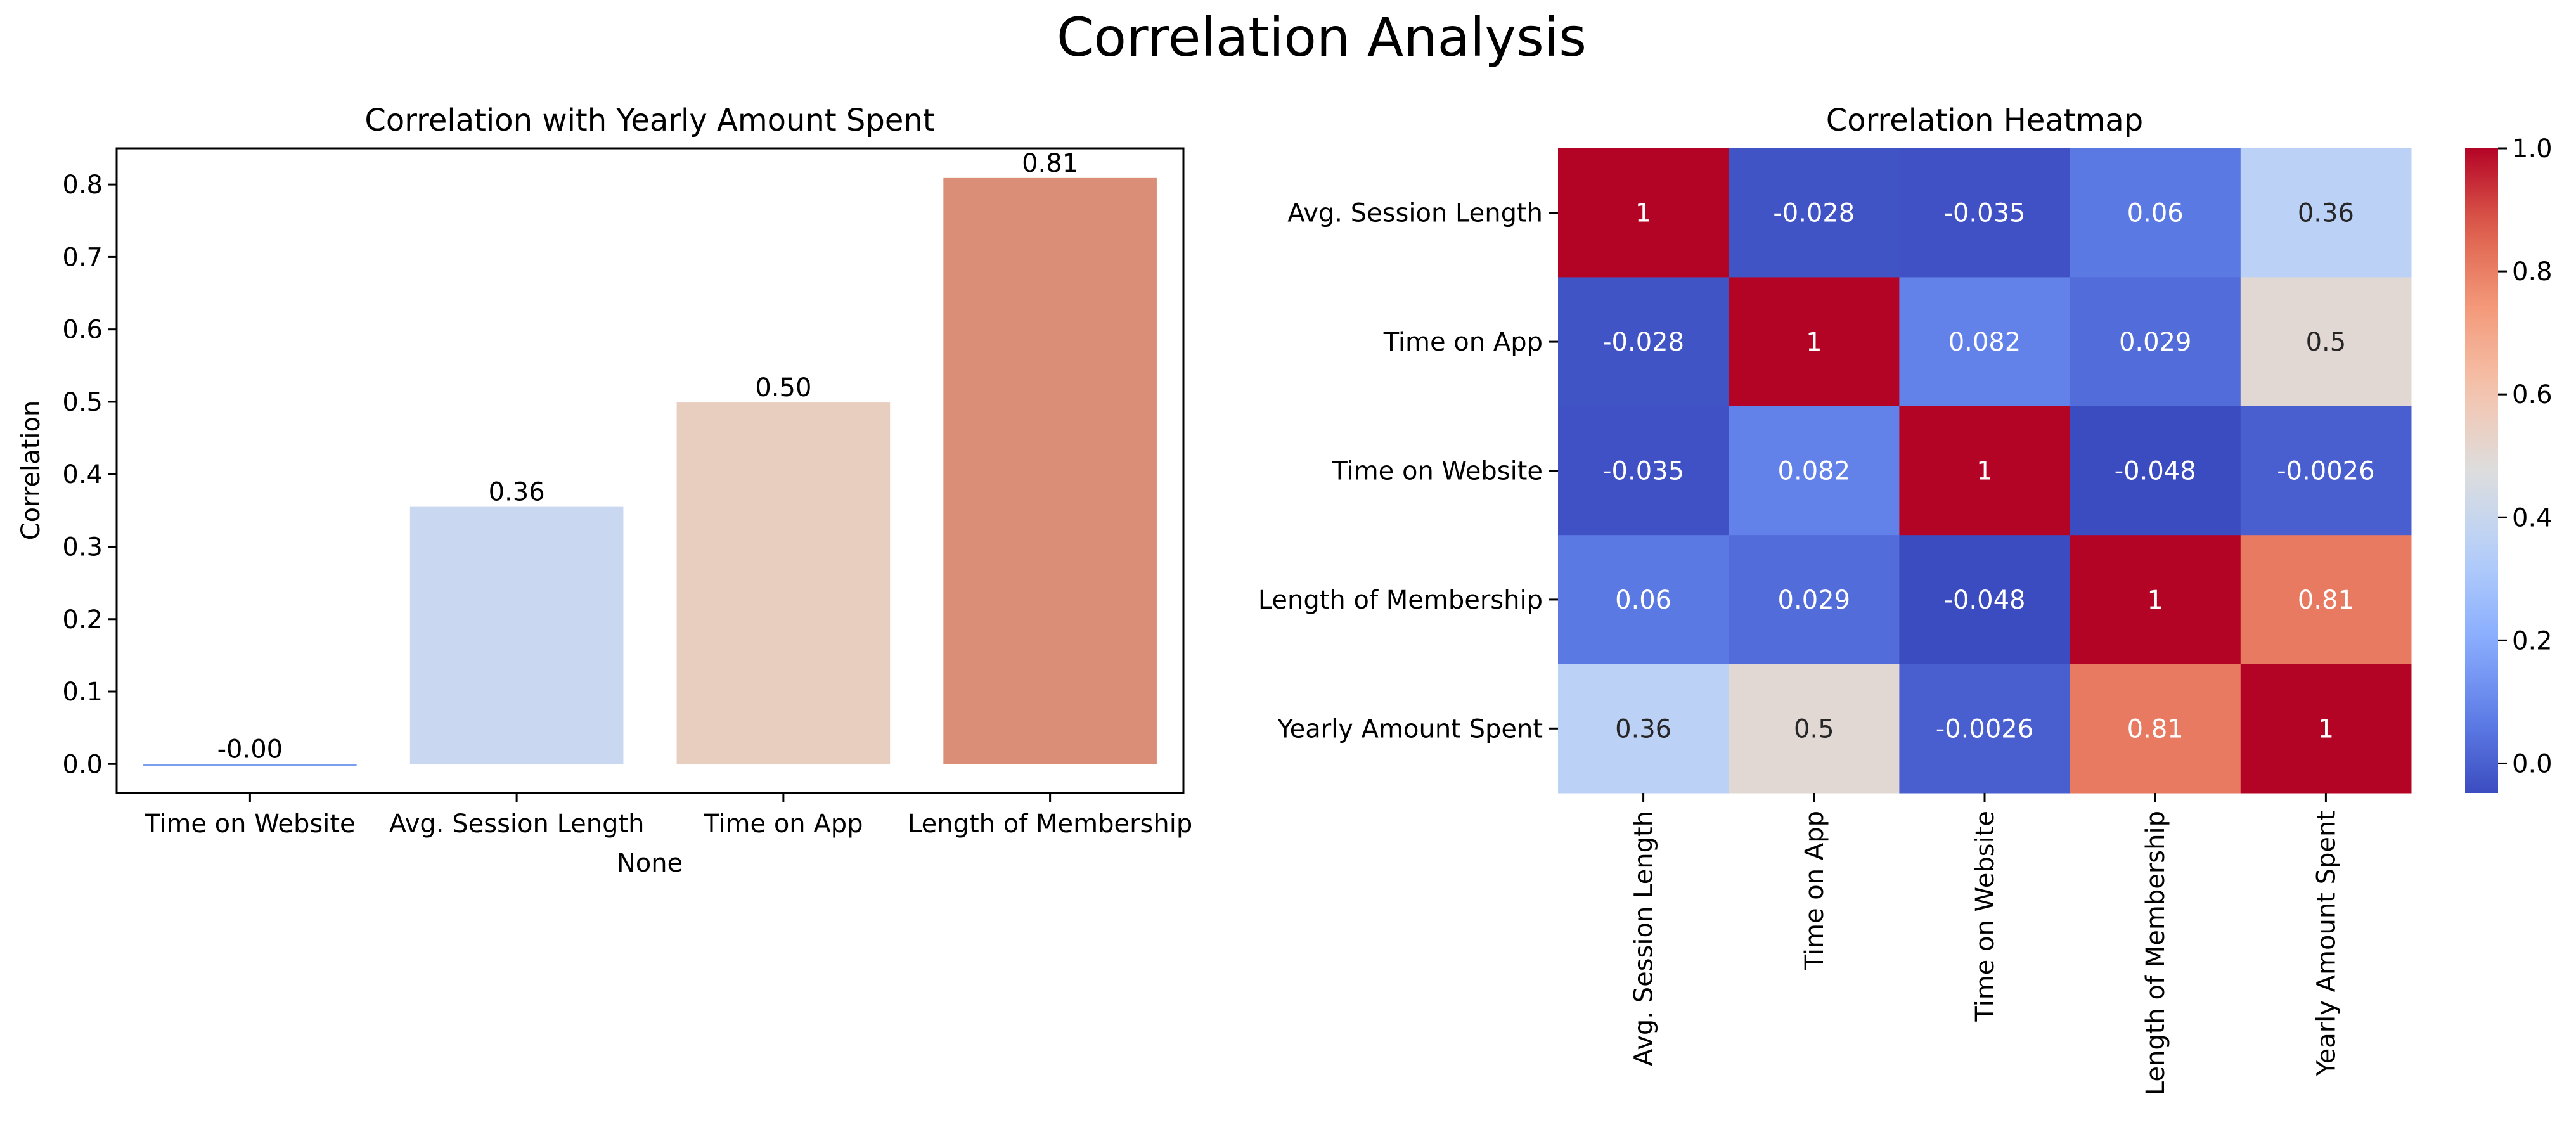 Image resolution: width=2576 pixels, height=1127 pixels. What do you see at coordinates (31, 471) in the screenshot?
I see `bar-chart-y-axis-label: Correlation` at bounding box center [31, 471].